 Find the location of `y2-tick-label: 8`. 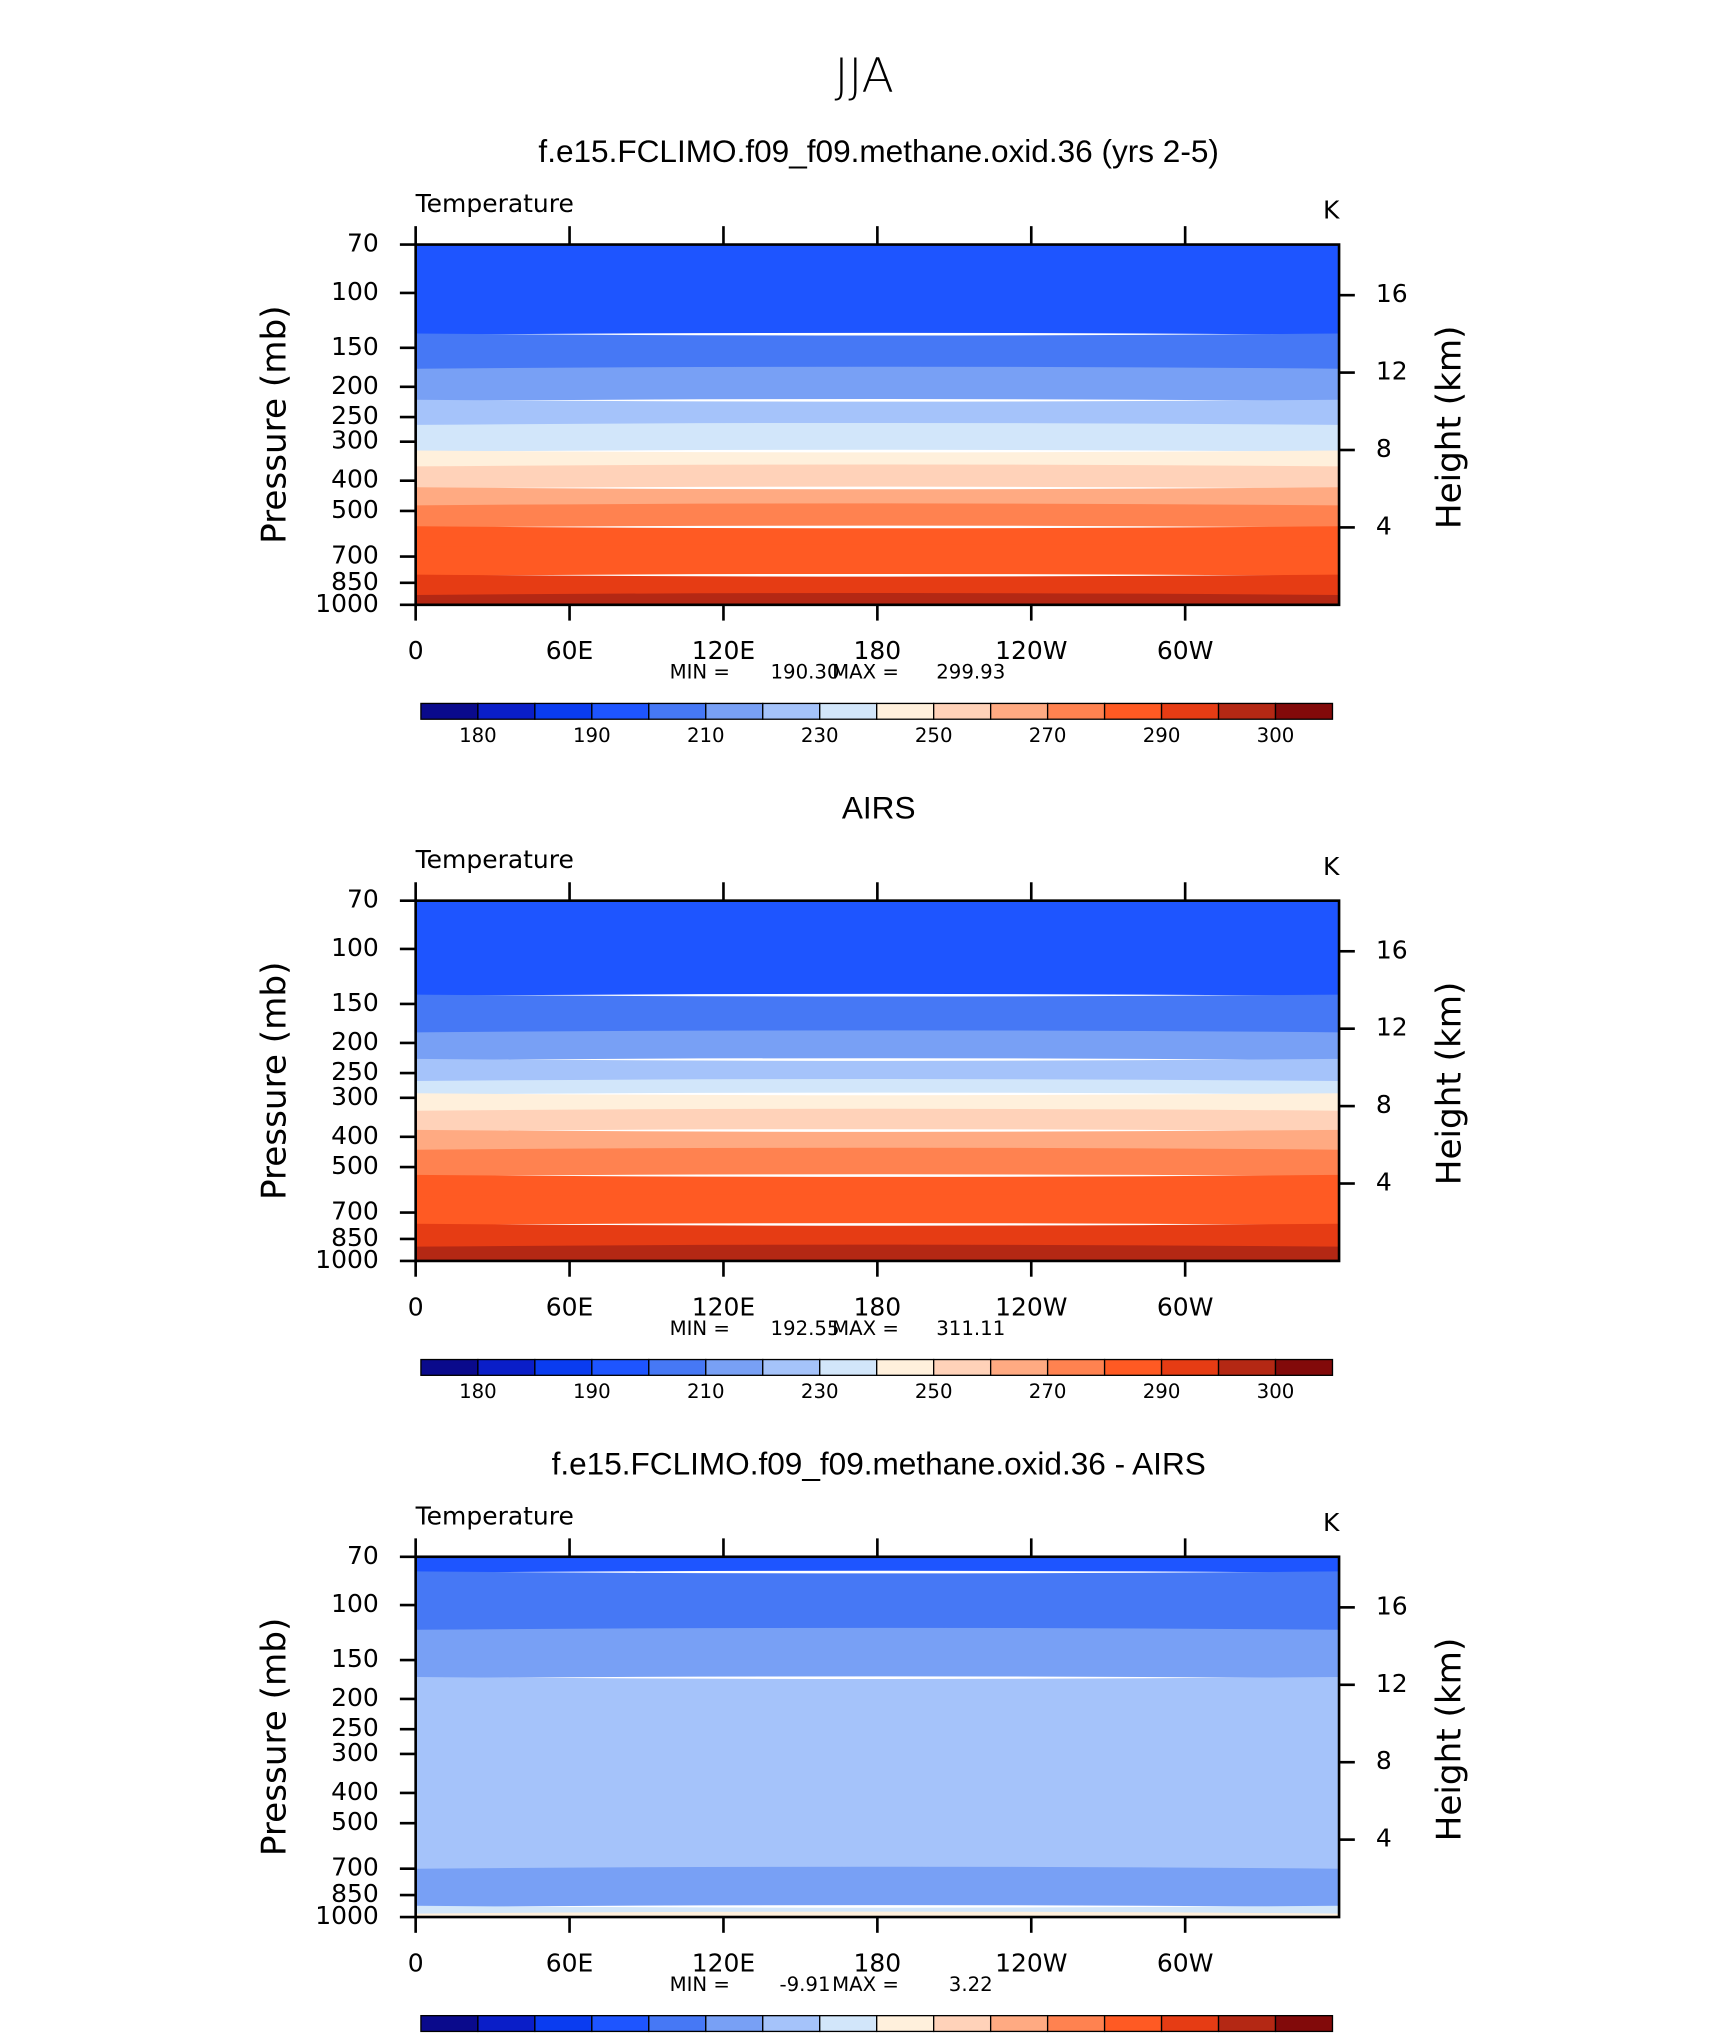

y2-tick-label: 8 is located at coordinates (1384, 1104).